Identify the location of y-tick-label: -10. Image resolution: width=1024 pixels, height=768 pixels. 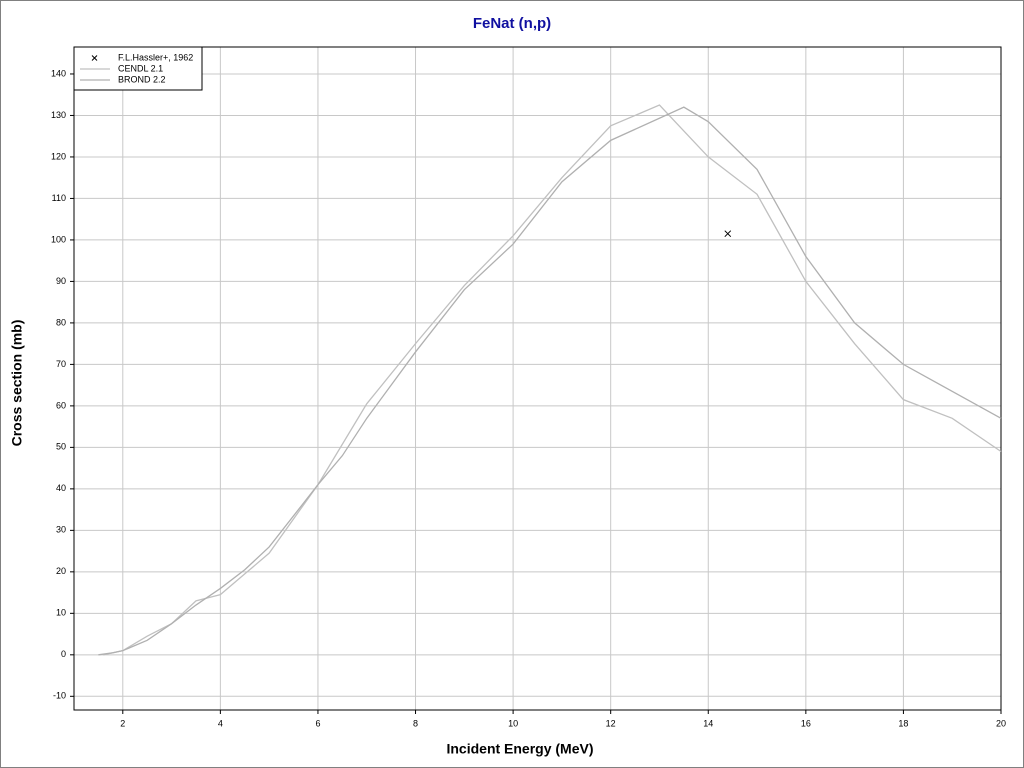
(59, 696).